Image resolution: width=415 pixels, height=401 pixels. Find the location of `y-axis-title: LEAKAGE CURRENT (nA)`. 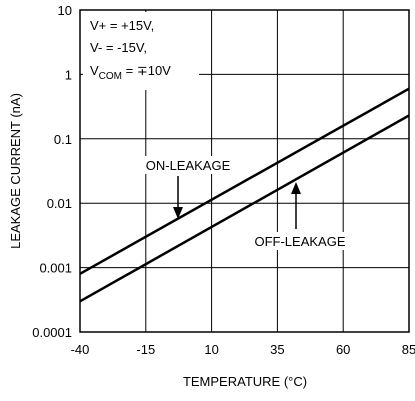

y-axis-title: LEAKAGE CURRENT (nA) is located at coordinates (15, 171).